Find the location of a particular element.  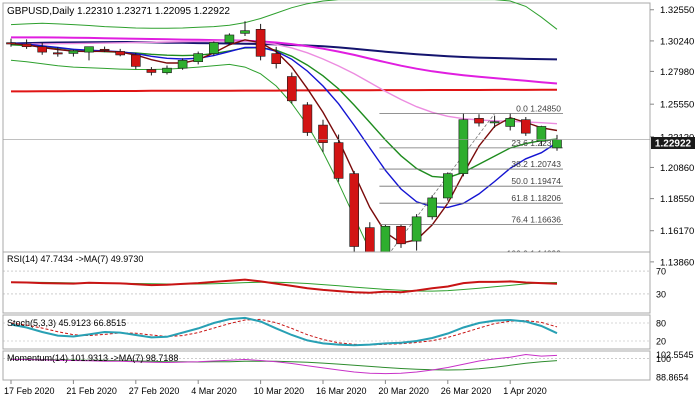

rsi-line is located at coordinates (284, 286).